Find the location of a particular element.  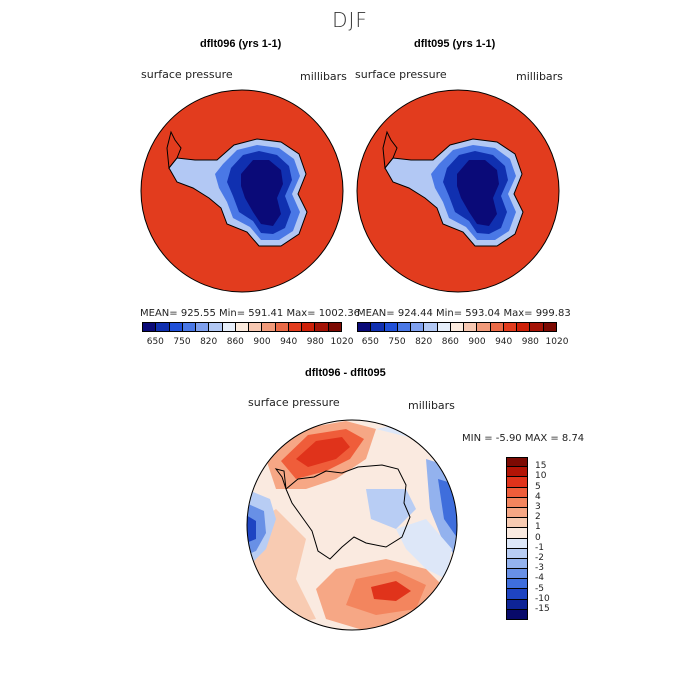

diff-colorbar-label: -15 is located at coordinates (542, 609).